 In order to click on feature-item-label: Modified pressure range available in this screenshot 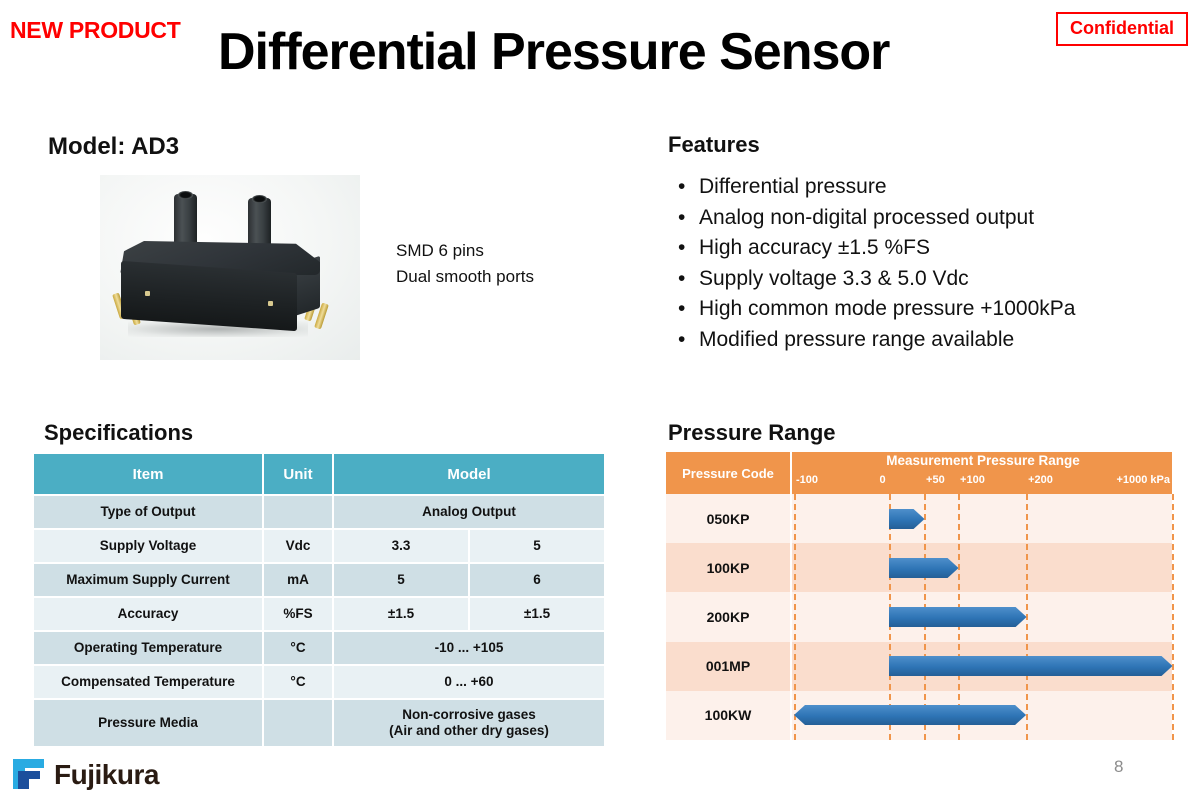, I will do `click(857, 339)`.